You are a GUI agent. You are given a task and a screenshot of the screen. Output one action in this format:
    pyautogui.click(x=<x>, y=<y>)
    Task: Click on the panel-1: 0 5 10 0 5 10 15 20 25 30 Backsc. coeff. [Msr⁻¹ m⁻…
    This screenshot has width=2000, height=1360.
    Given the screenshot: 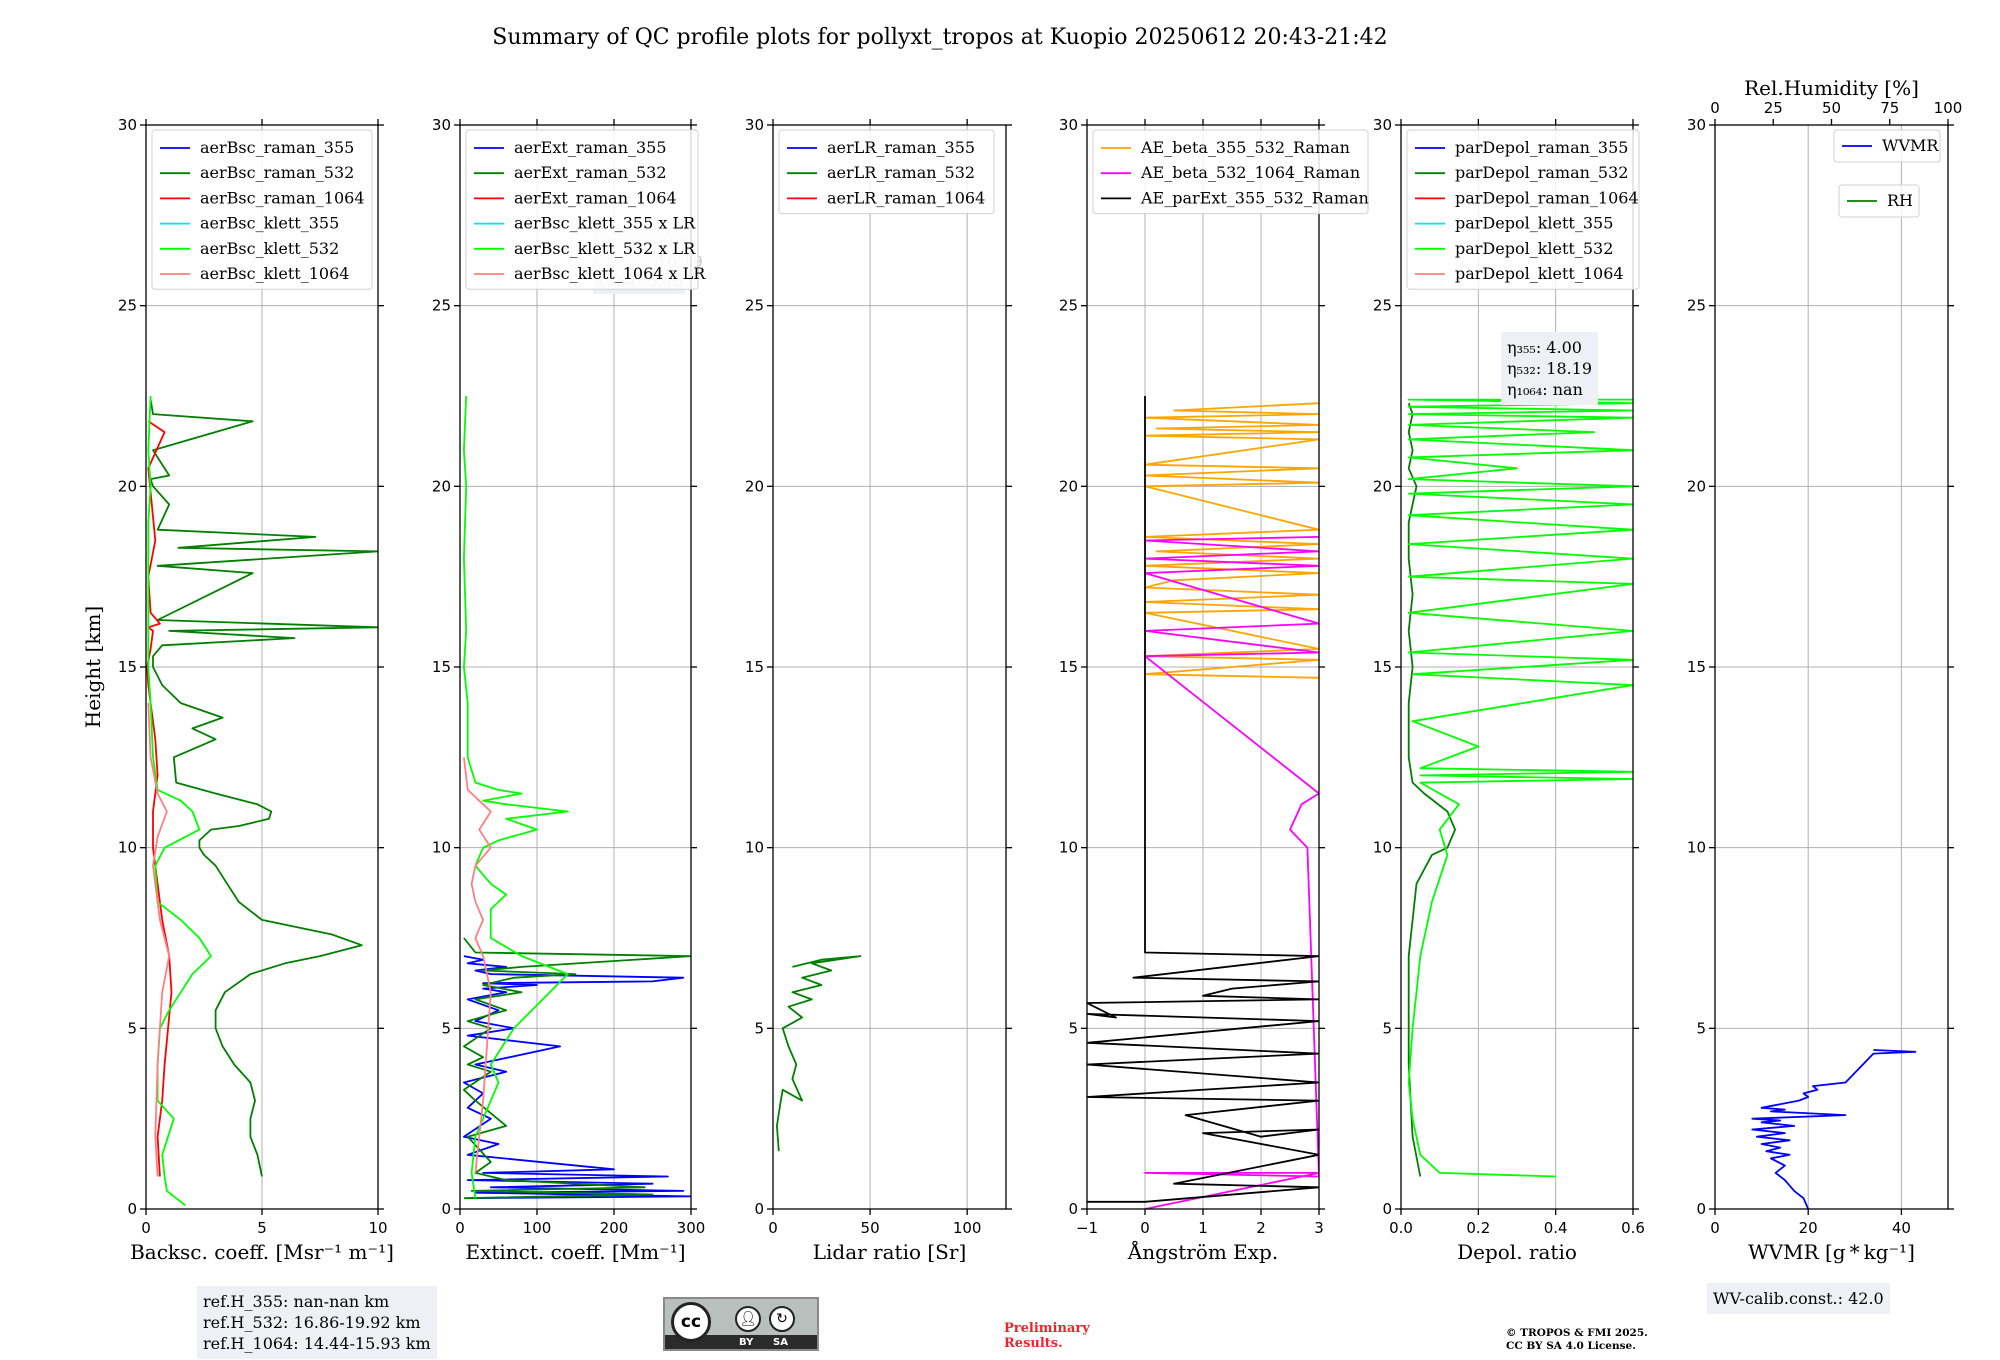 What is the action you would take?
    pyautogui.click(x=237, y=690)
    